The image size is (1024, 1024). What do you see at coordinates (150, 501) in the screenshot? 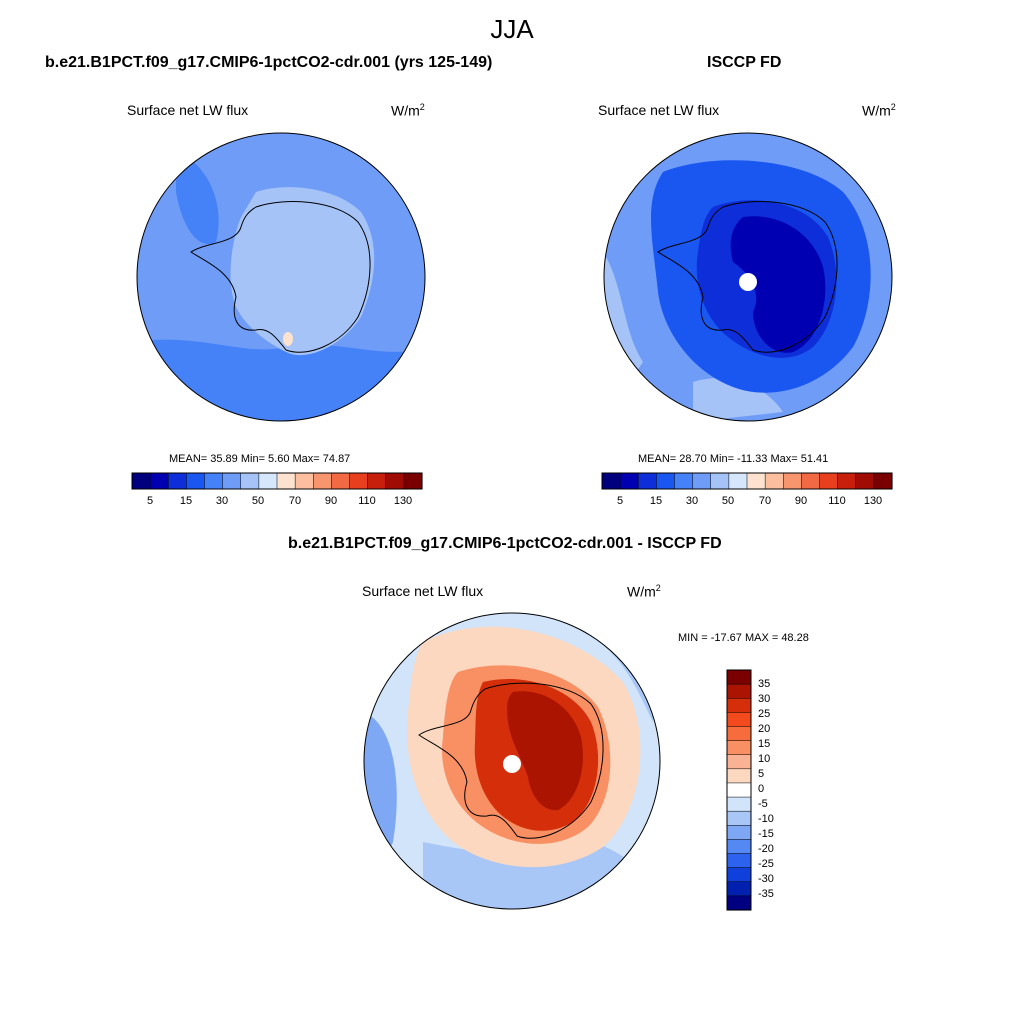
I see `panel1-cb-tick: 5` at bounding box center [150, 501].